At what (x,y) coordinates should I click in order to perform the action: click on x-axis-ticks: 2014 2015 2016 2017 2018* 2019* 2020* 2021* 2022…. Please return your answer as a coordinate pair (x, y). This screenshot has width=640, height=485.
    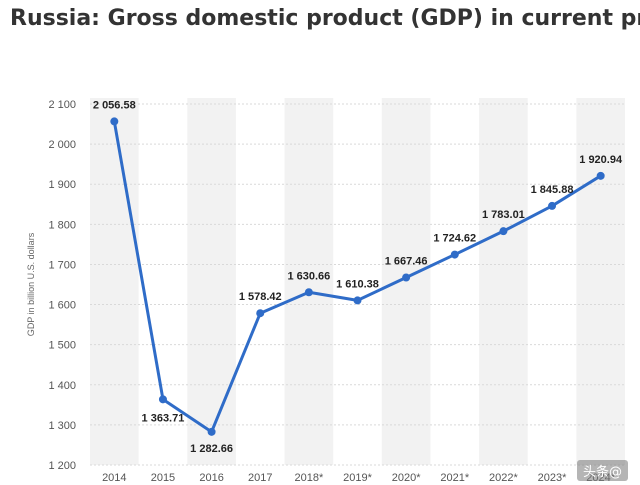
    Looking at the image, I should click on (359, 478).